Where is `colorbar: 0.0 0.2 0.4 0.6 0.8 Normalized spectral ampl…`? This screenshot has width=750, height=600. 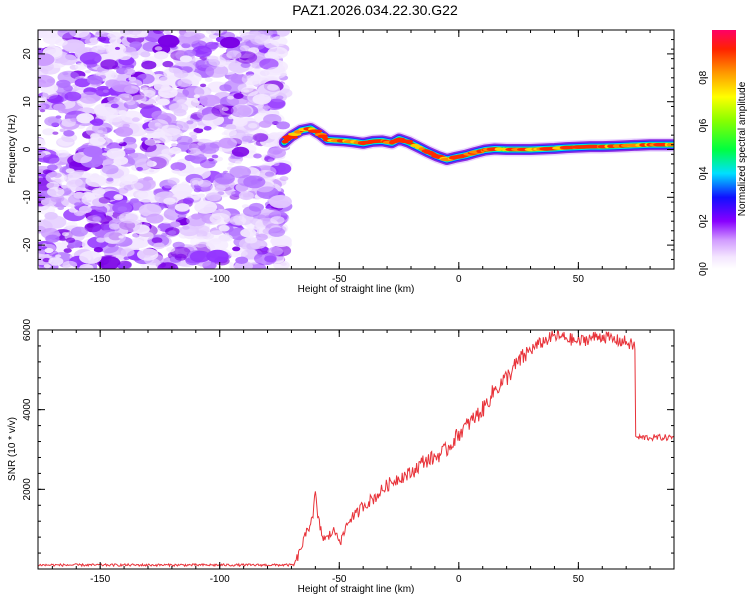 colorbar: 0.0 0.2 0.4 0.6 0.8 Normalized spectral ampl… is located at coordinates (723, 153).